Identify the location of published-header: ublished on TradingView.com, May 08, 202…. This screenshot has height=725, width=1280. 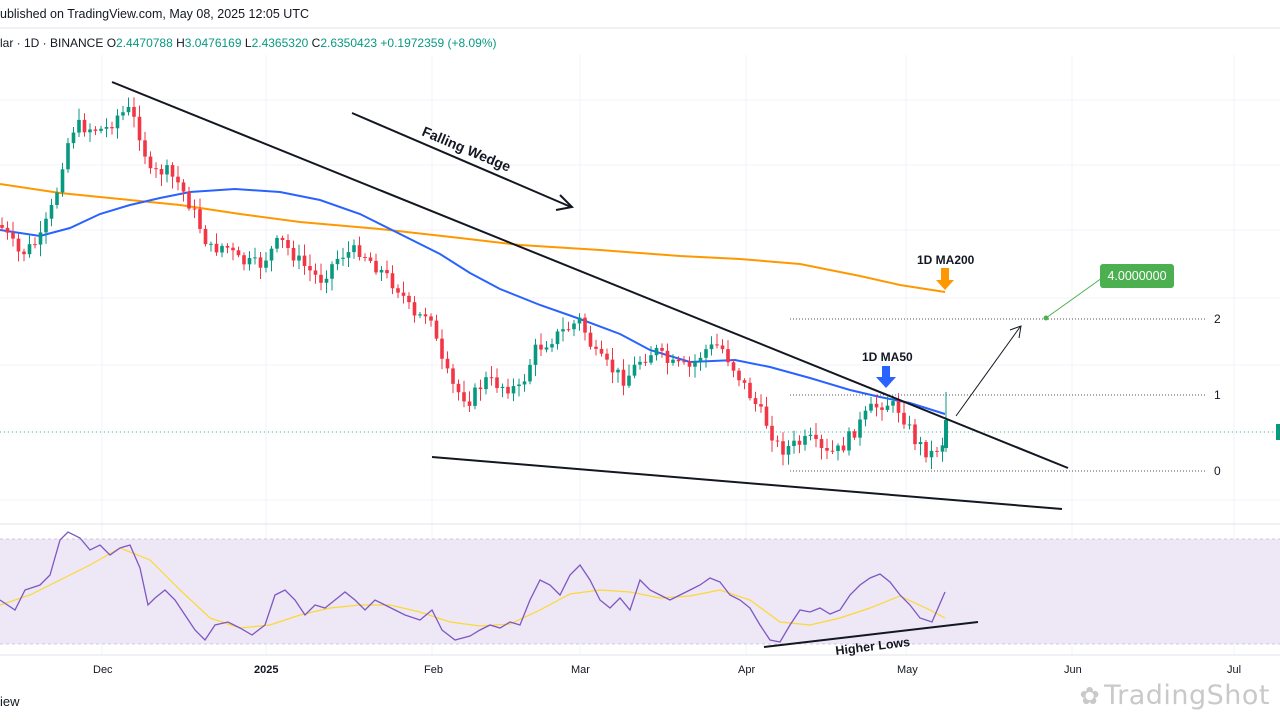
(154, 14).